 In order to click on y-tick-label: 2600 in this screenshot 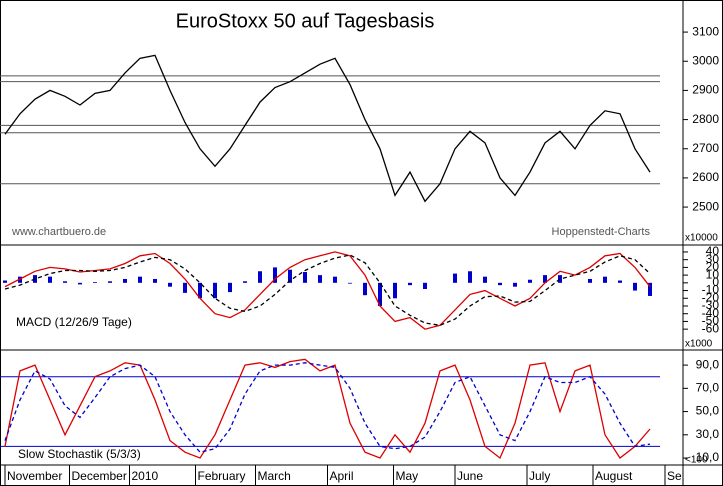, I will do `click(705, 177)`.